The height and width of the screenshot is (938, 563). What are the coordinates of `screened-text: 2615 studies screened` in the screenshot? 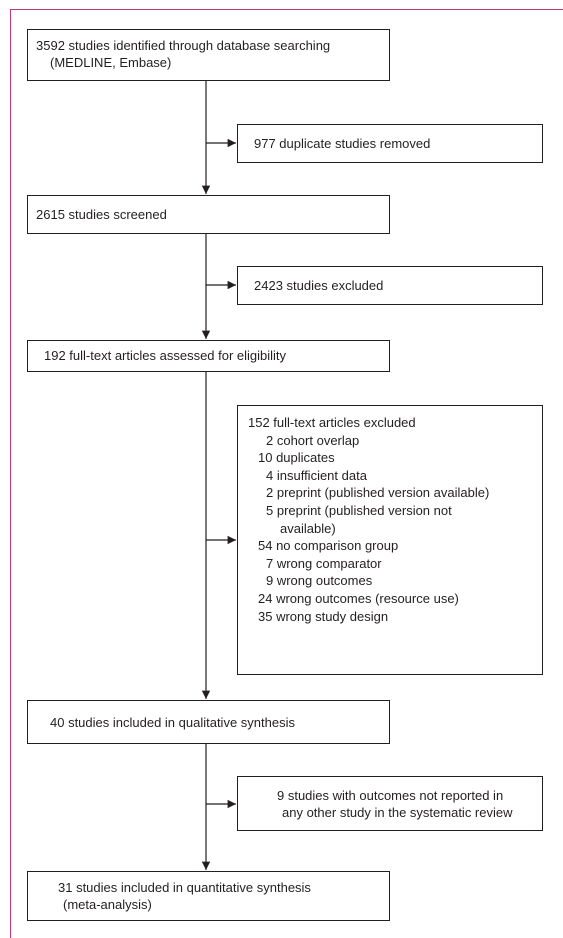 It's located at (101, 214).